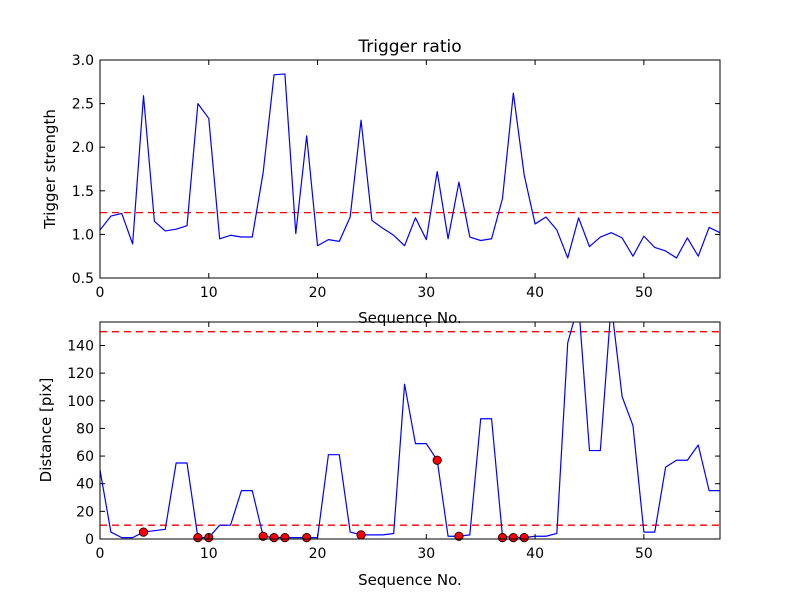 The height and width of the screenshot is (600, 800). What do you see at coordinates (409, 47) in the screenshot?
I see `chart-title: Trigger ratio` at bounding box center [409, 47].